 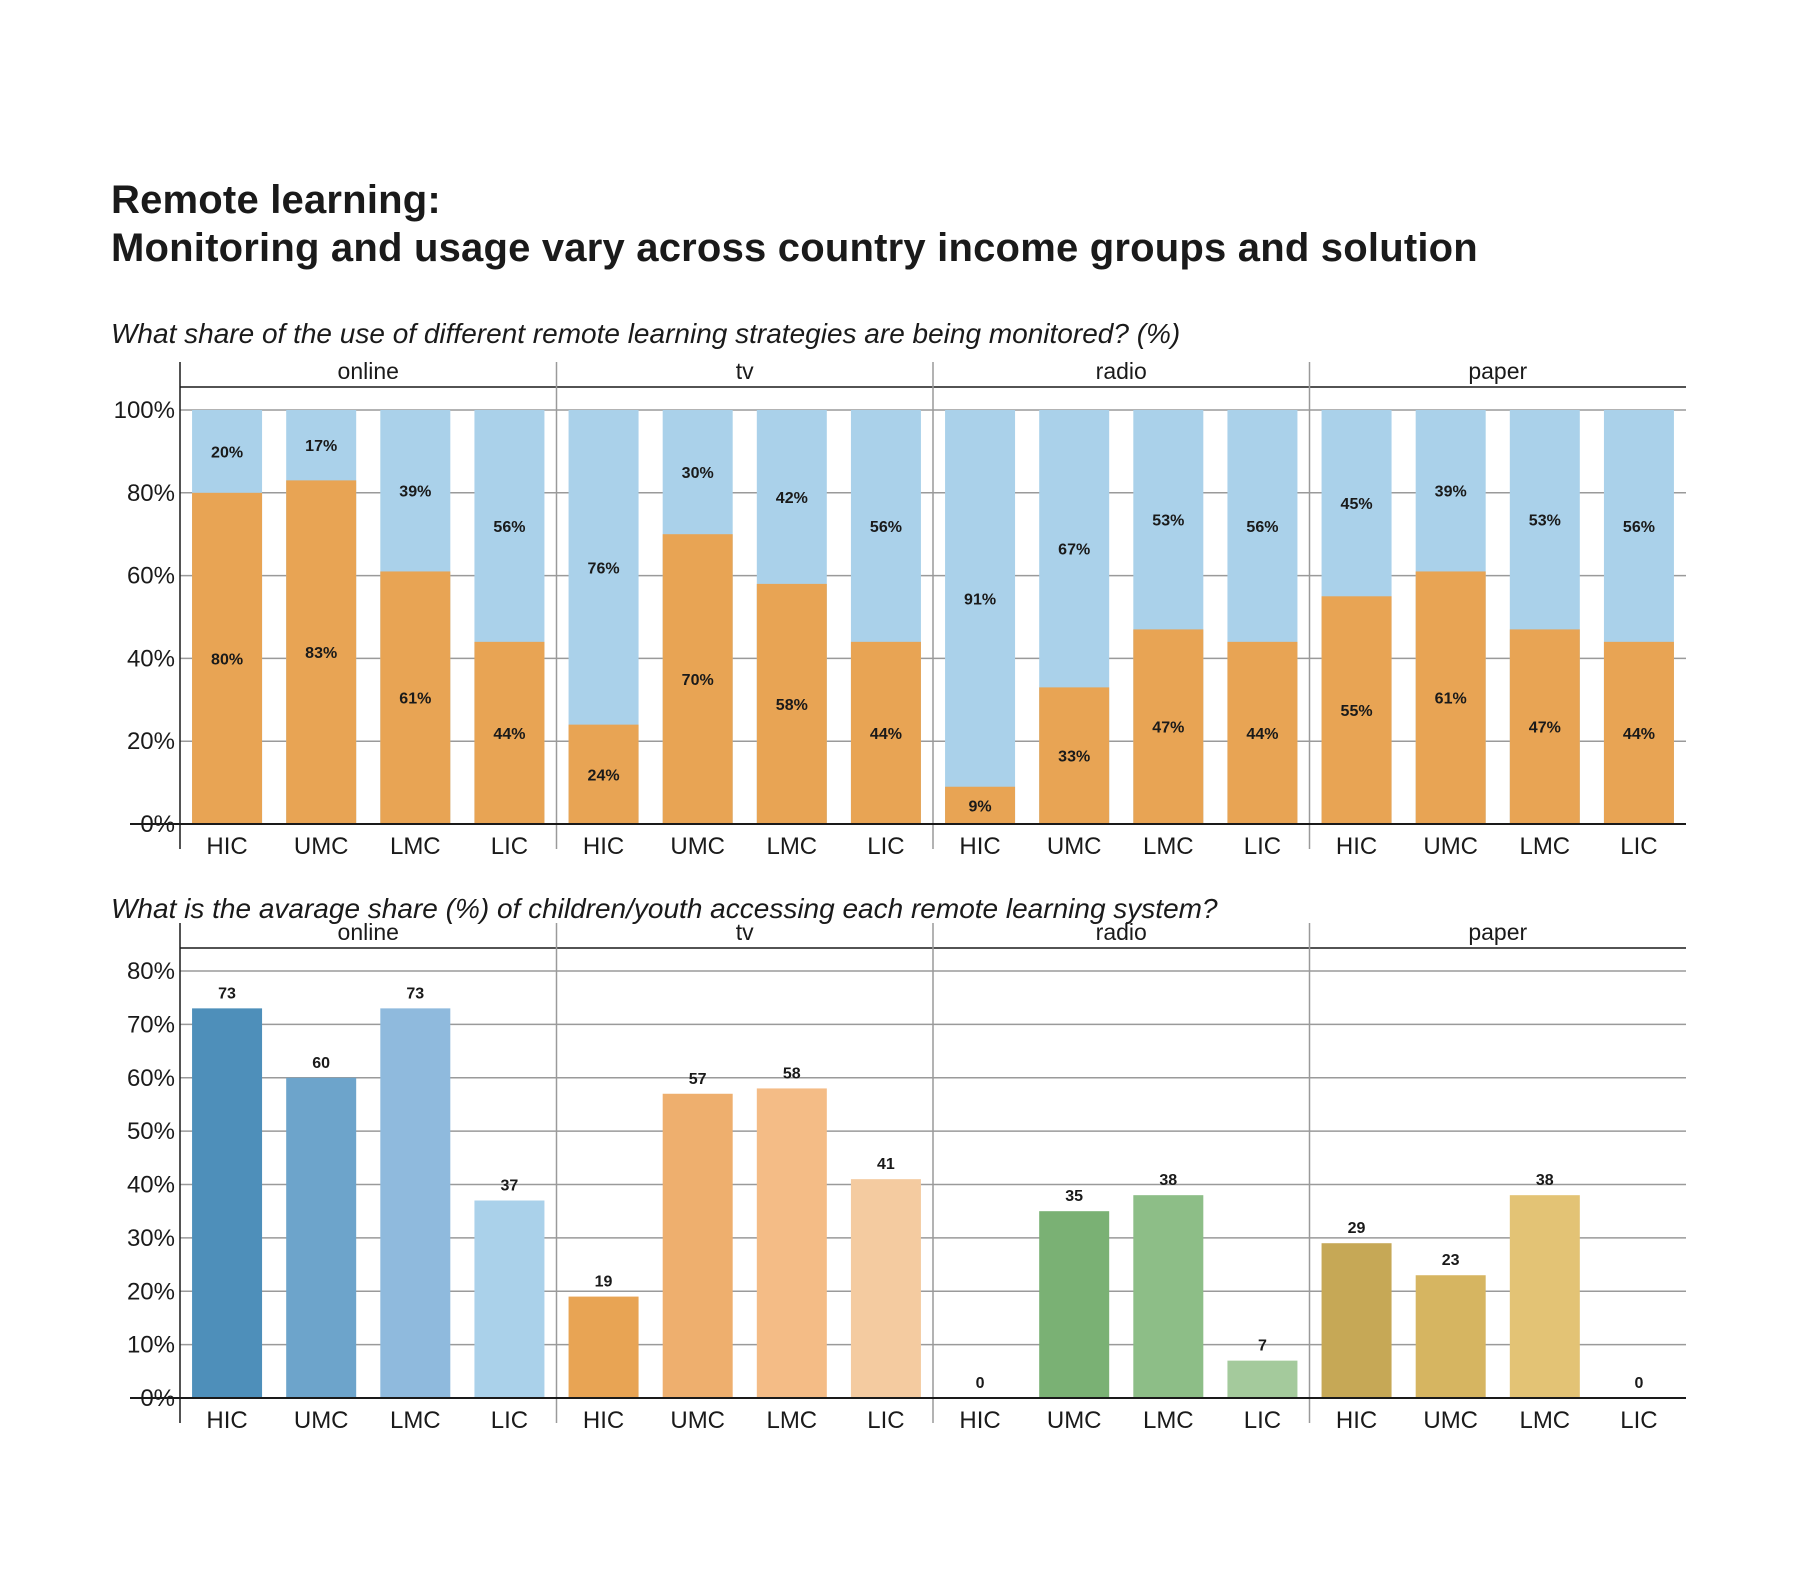 I want to click on bar-not-monitored-radio-HIC, so click(x=980, y=617).